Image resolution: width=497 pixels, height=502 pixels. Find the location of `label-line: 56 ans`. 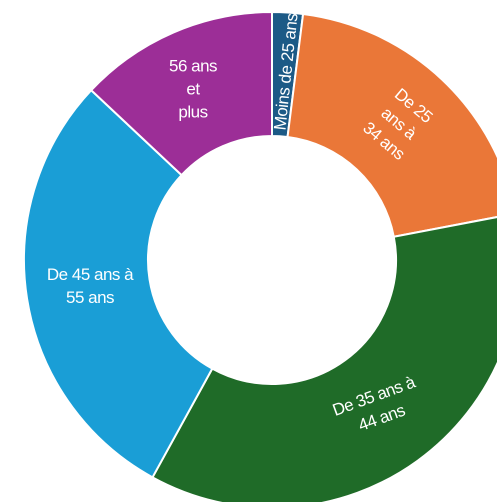

label-line: 56 ans is located at coordinates (193, 65).